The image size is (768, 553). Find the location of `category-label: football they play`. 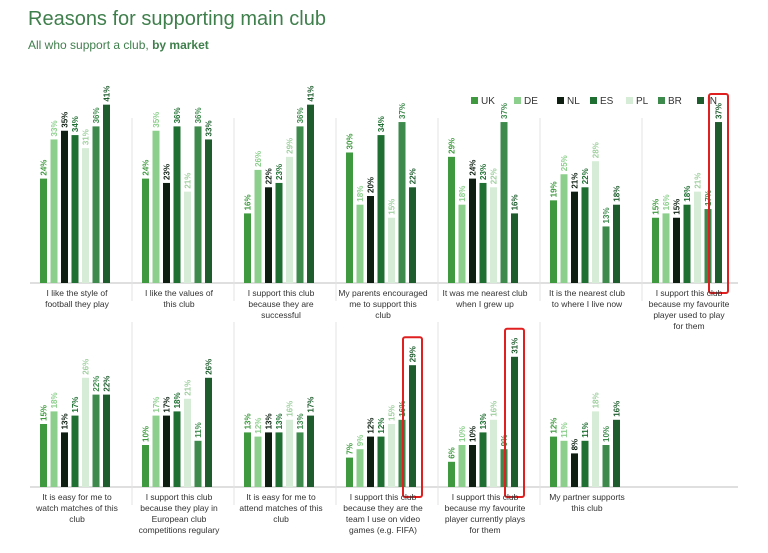

category-label: football they play is located at coordinates (77, 304).